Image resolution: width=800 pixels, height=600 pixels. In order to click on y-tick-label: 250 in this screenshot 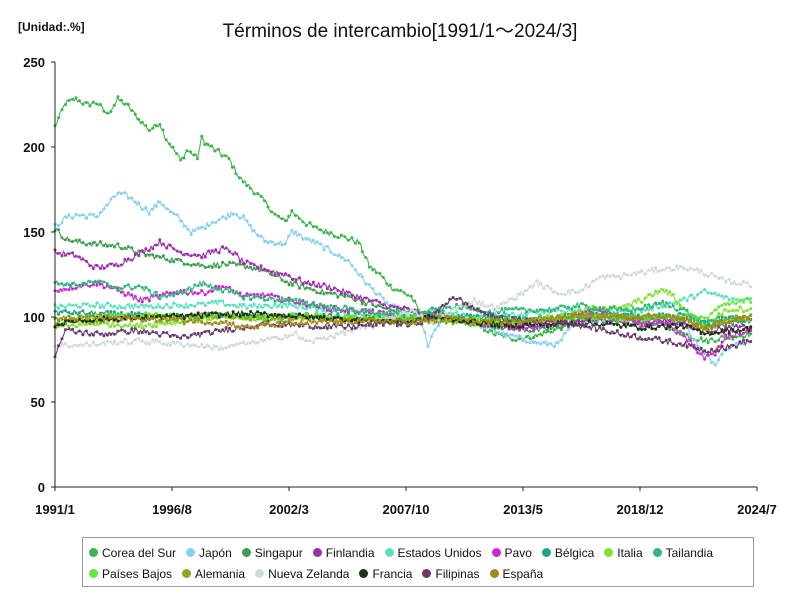, I will do `click(34, 62)`.